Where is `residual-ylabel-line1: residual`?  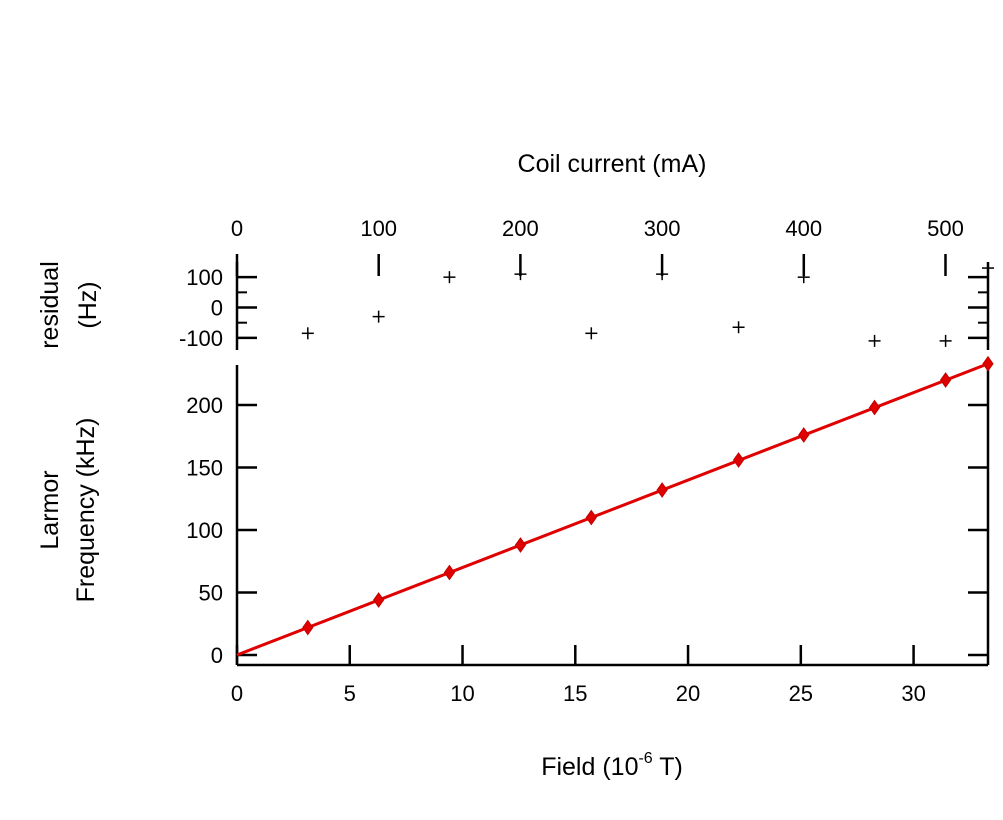 residual-ylabel-line1: residual is located at coordinates (50, 305).